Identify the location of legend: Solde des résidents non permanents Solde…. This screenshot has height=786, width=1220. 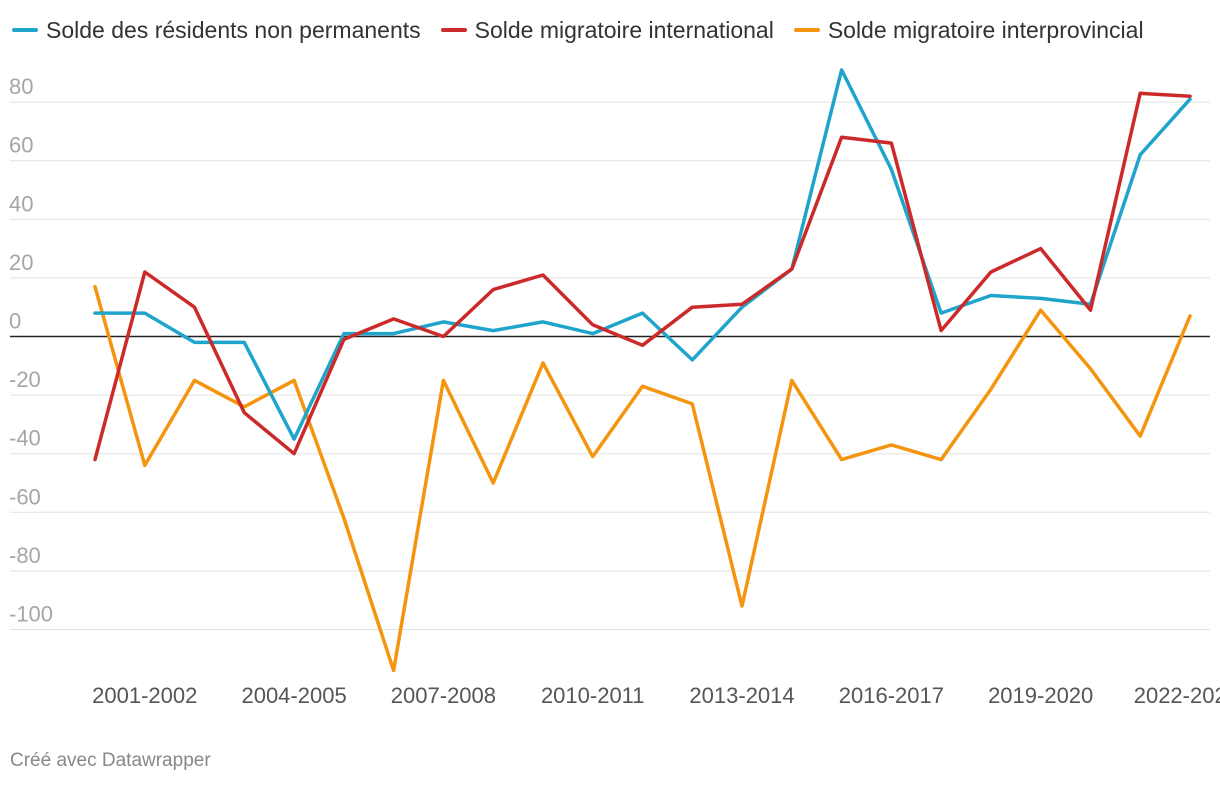
(578, 30).